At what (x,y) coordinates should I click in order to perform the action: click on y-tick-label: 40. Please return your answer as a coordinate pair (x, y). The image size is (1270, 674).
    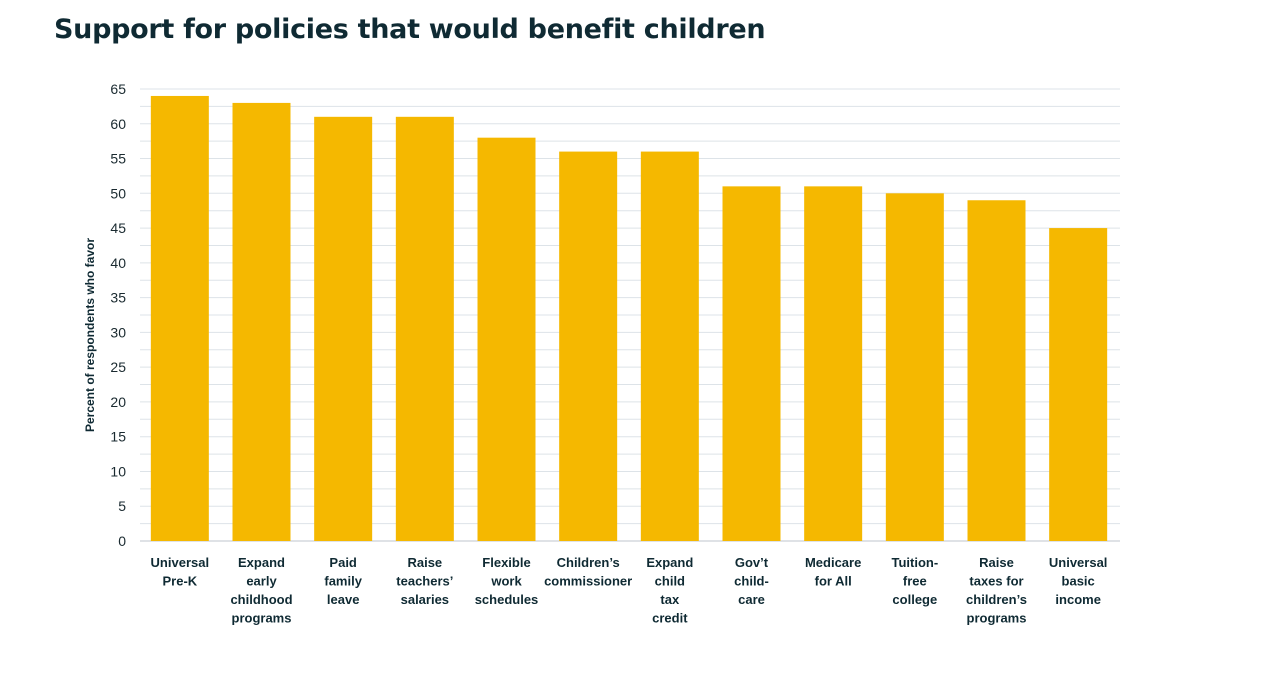
    Looking at the image, I should click on (118, 263).